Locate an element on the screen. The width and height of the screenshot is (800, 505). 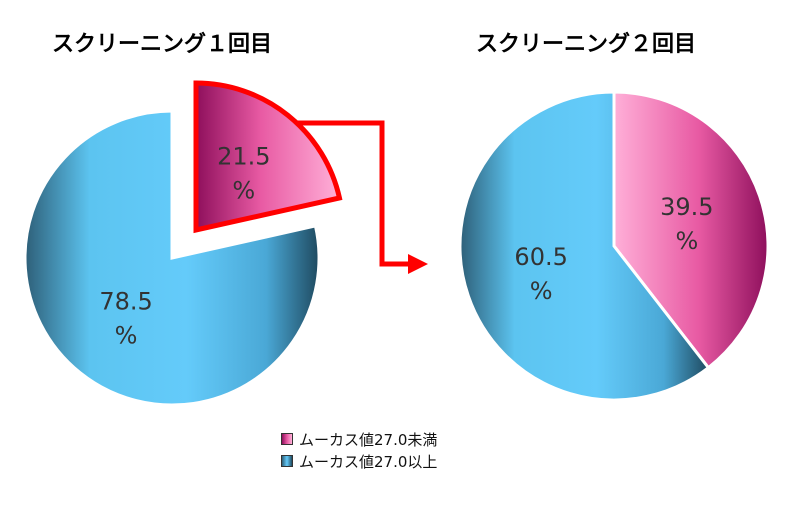
chart-title-screening-2: スクリーニング２回目 is located at coordinates (586, 44).